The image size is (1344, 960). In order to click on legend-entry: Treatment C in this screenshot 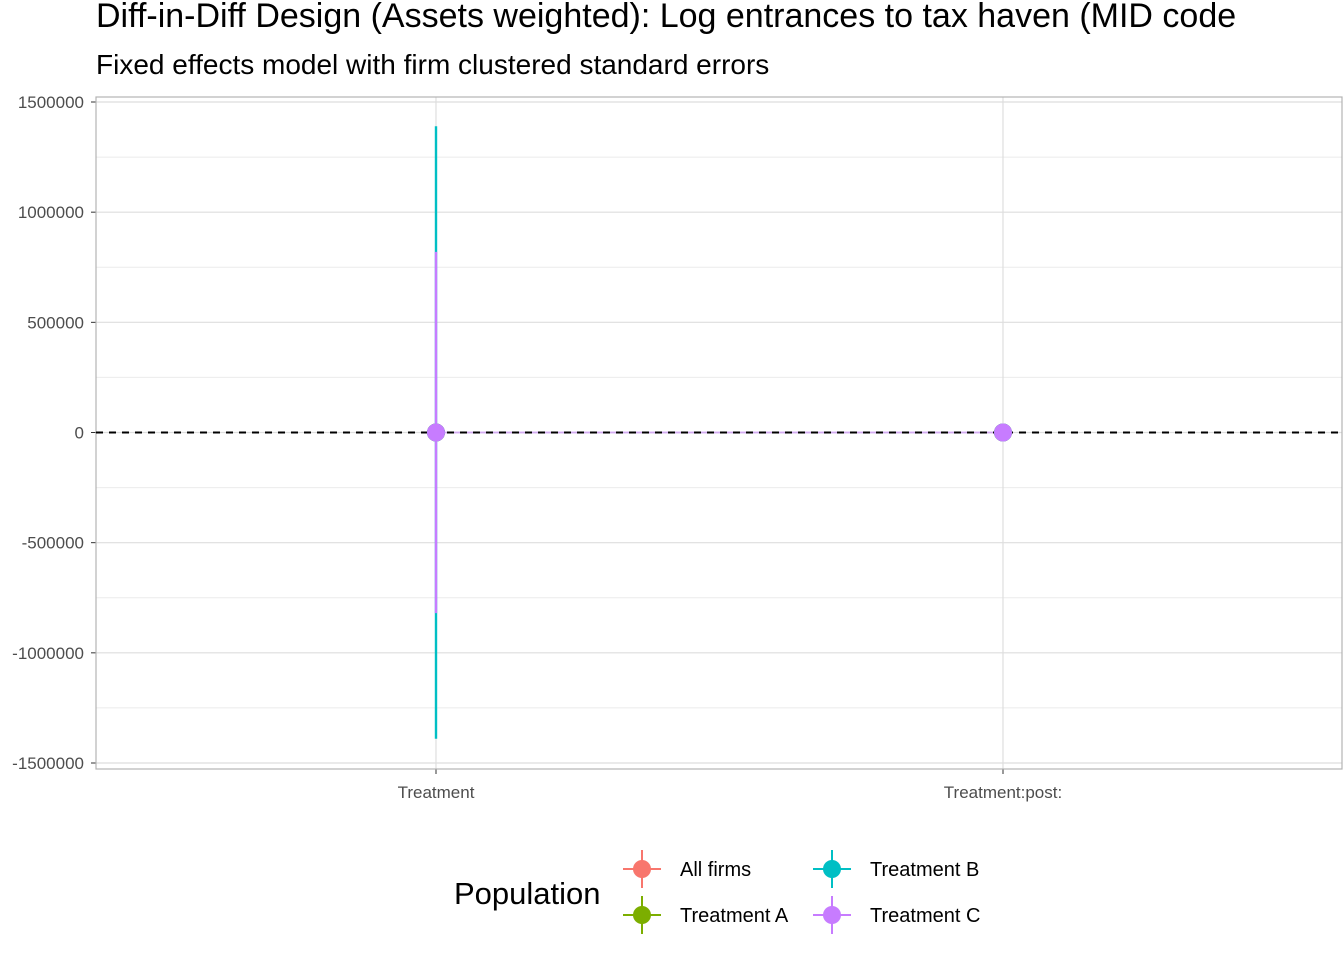, I will do `click(896, 915)`.